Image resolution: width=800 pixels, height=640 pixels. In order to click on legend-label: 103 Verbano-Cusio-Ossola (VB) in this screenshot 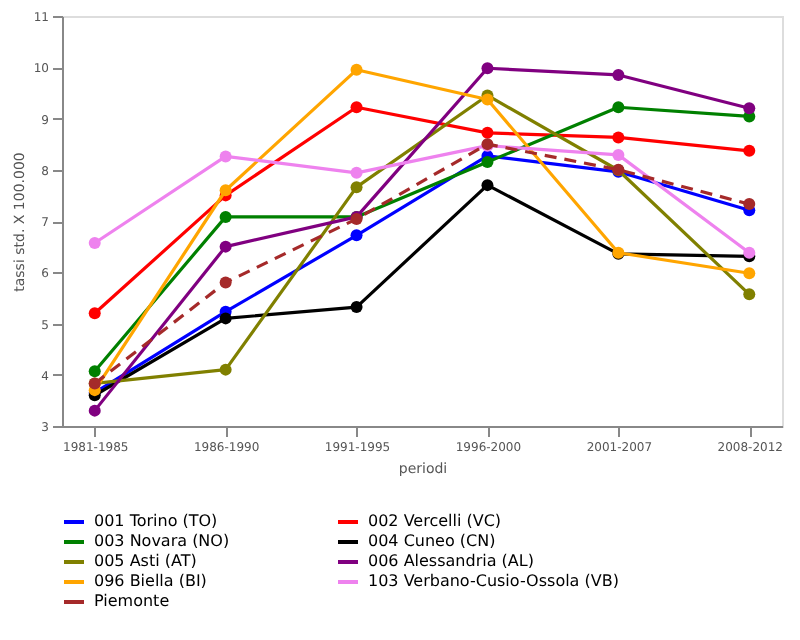, I will do `click(493, 581)`.